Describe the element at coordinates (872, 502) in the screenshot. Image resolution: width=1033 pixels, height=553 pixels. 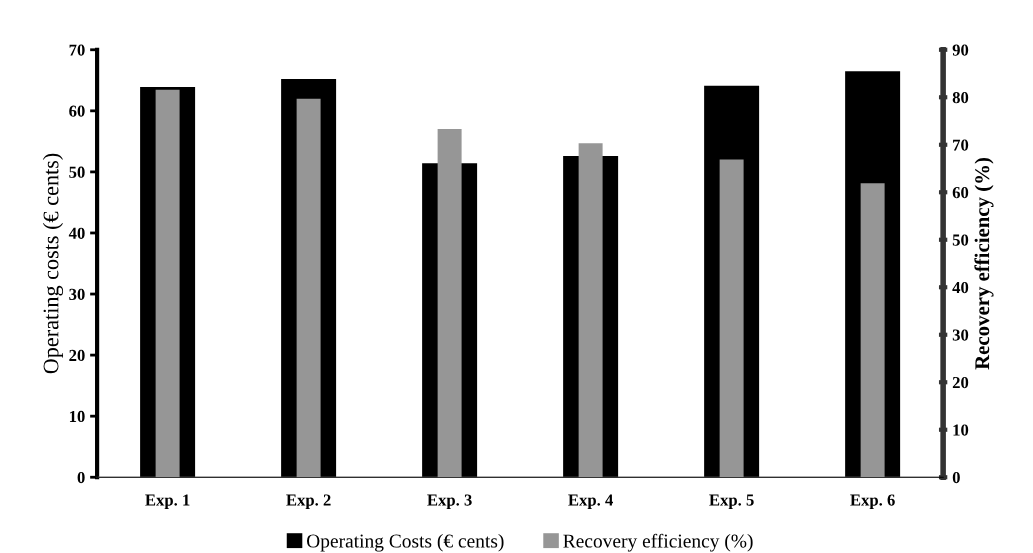
I see `x-tick-label: Exp. 6` at that location.